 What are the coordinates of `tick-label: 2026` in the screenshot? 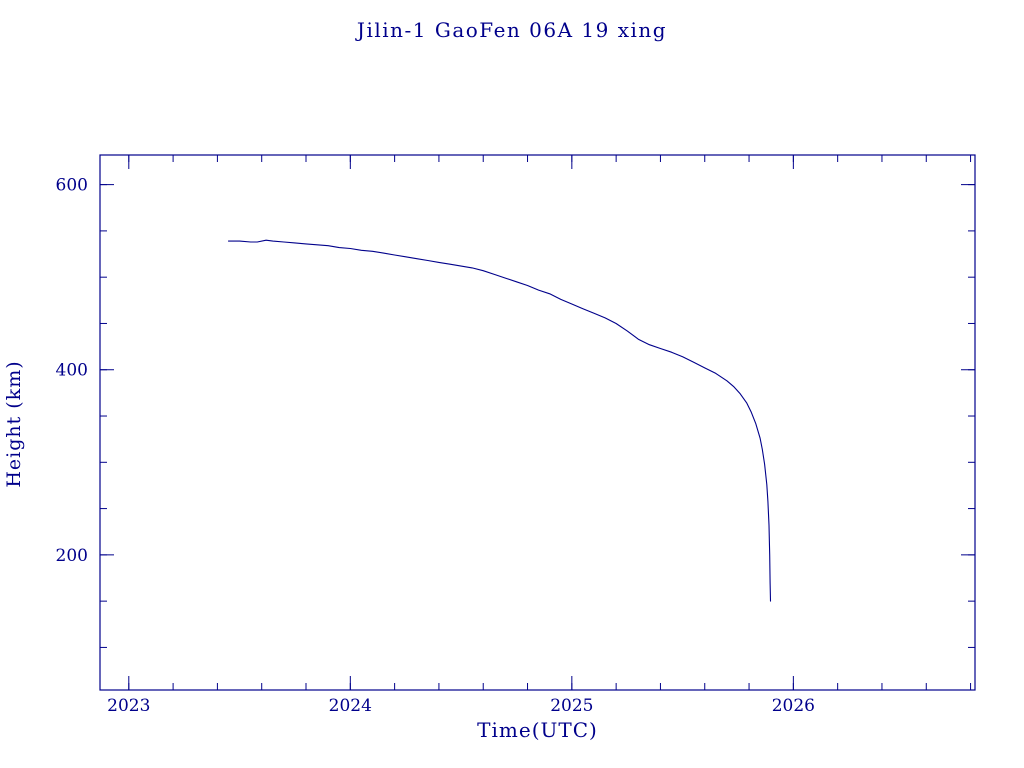 It's located at (793, 706).